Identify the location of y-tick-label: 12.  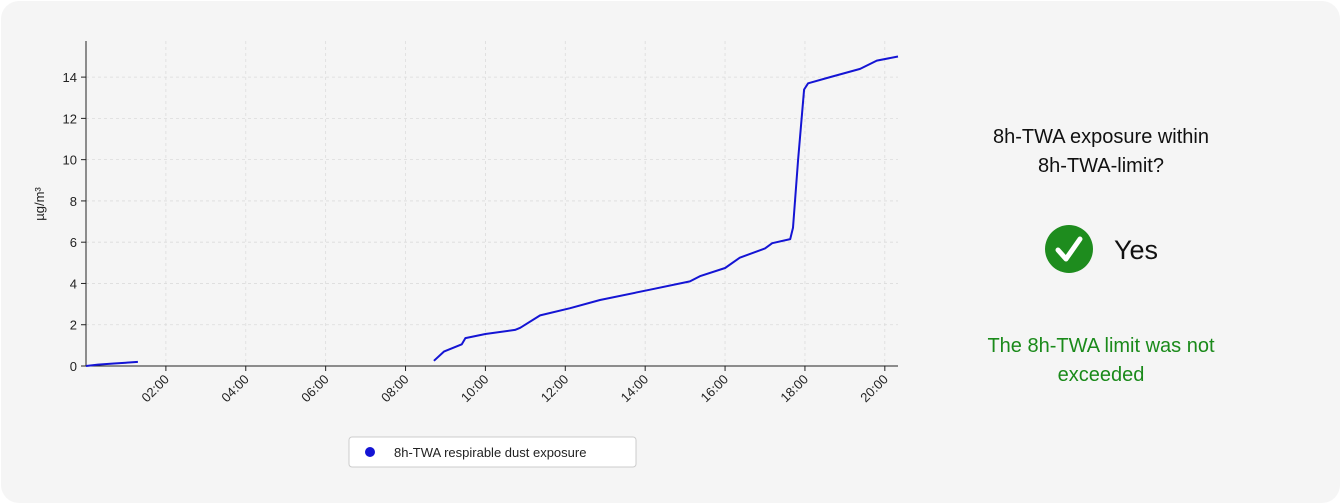
(70, 118).